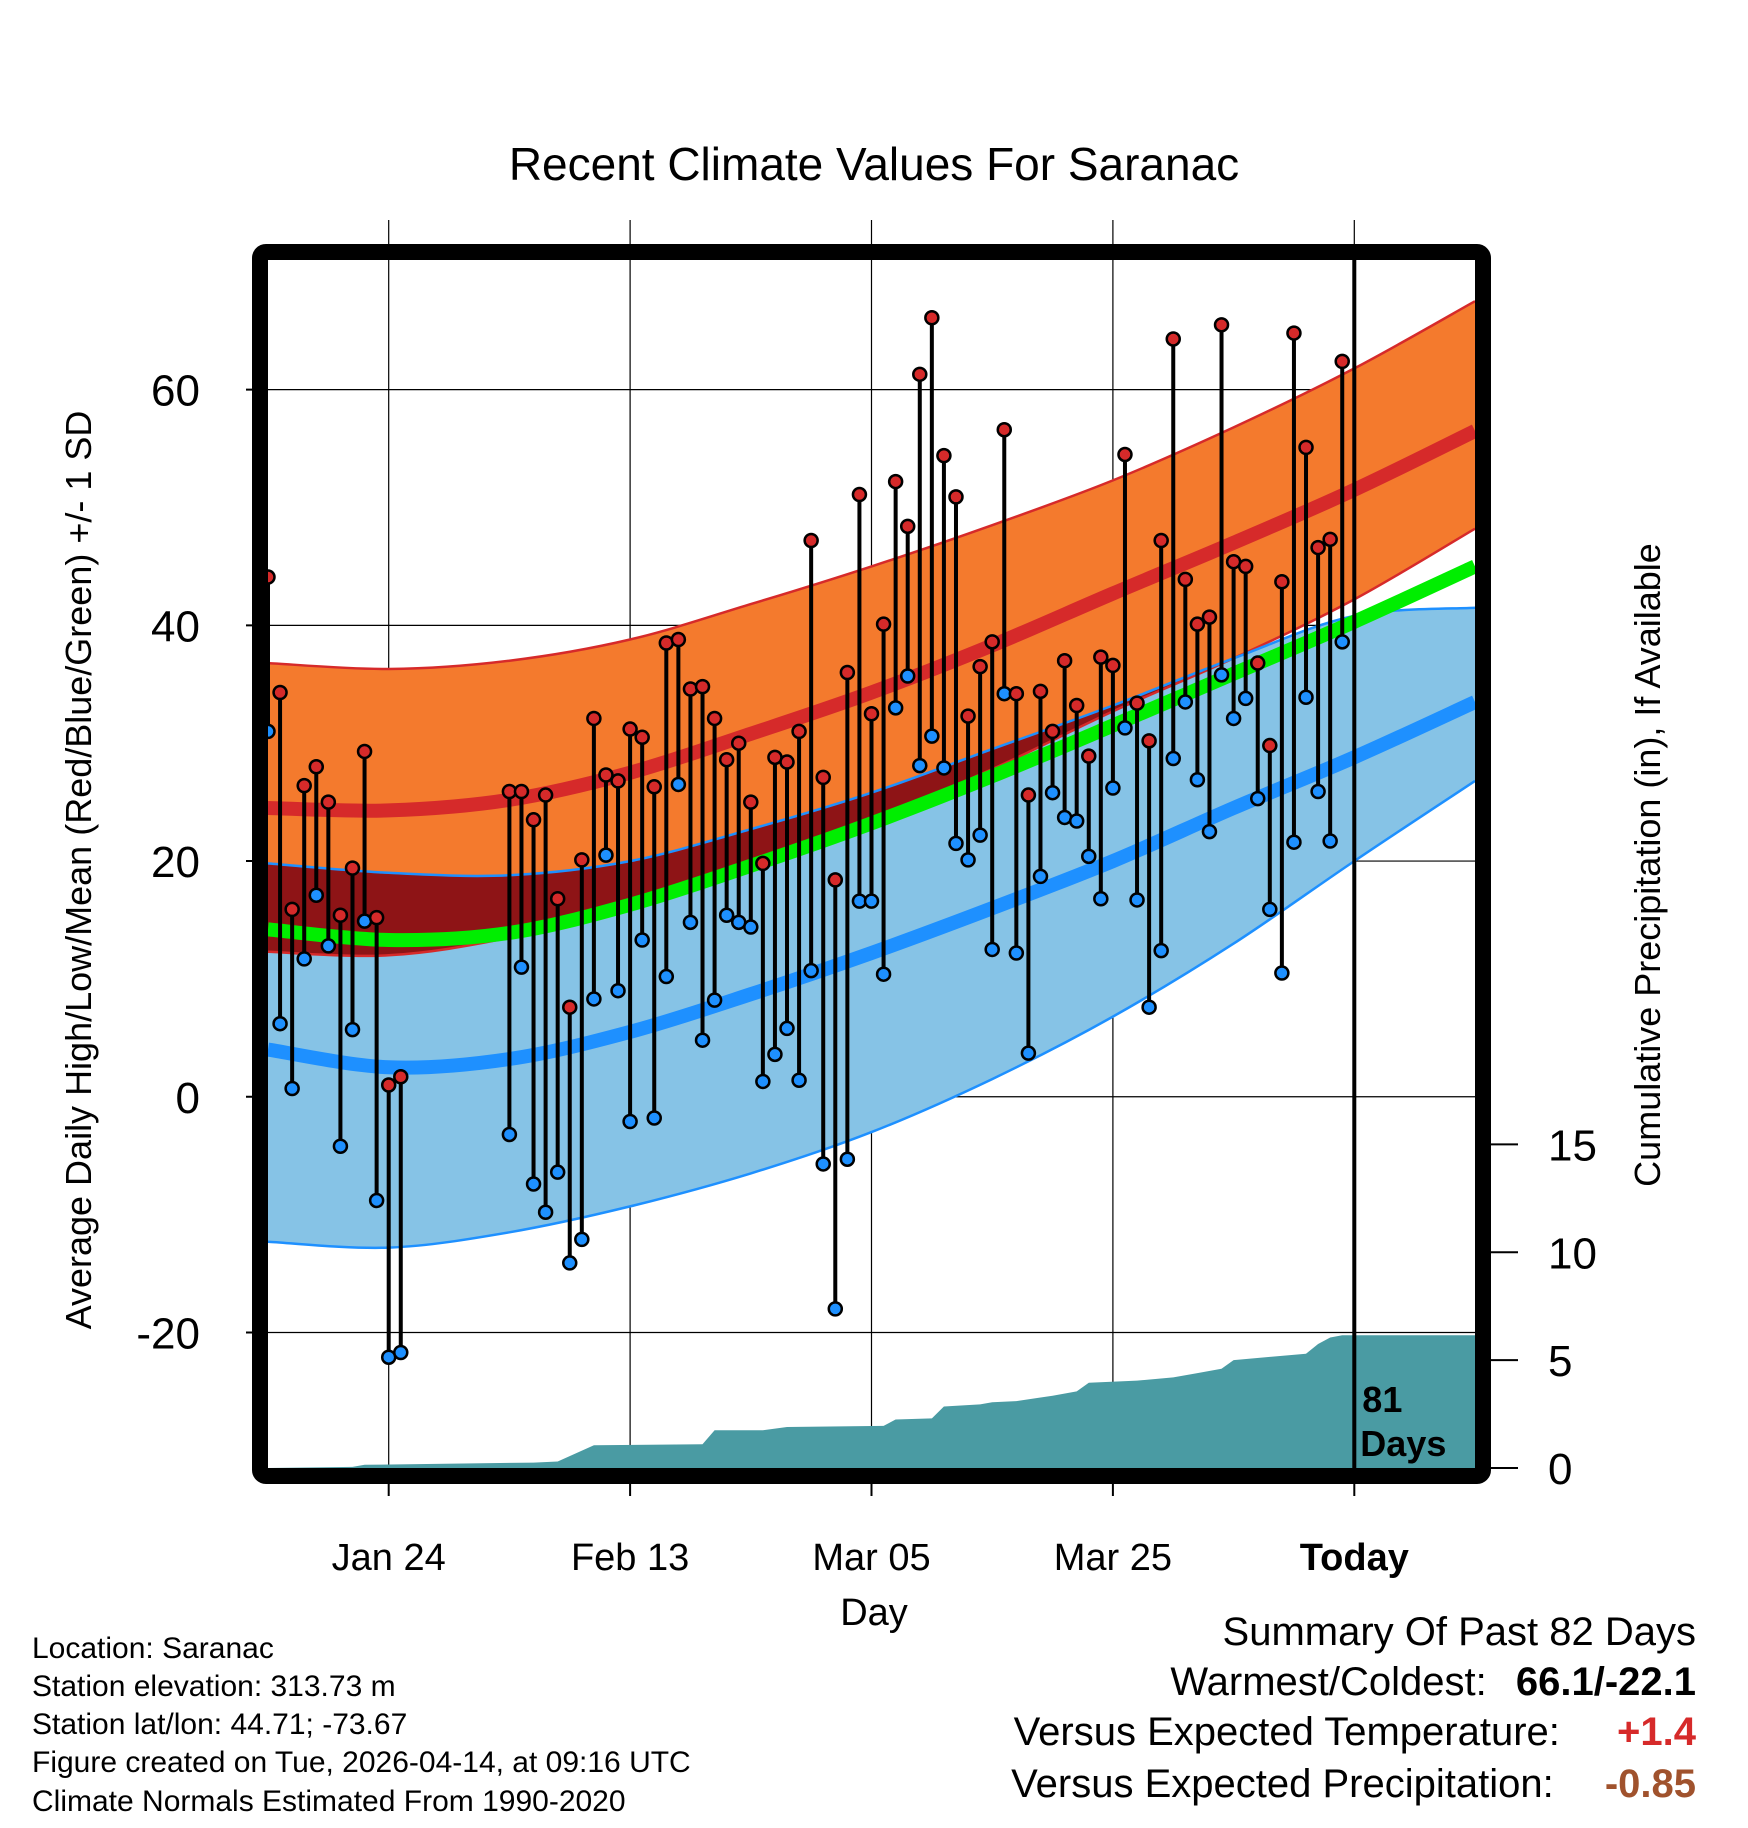 Image resolution: width=1748 pixels, height=1828 pixels. I want to click on y2-tick-label: 5, so click(1560, 1361).